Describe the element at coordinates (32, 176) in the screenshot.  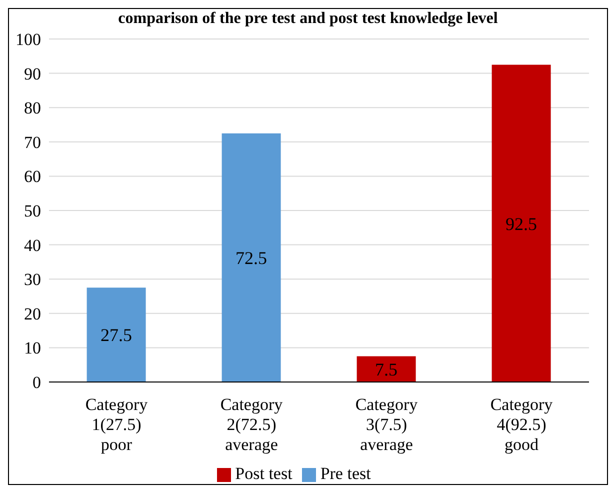
I see `y-tick-label: 60` at that location.